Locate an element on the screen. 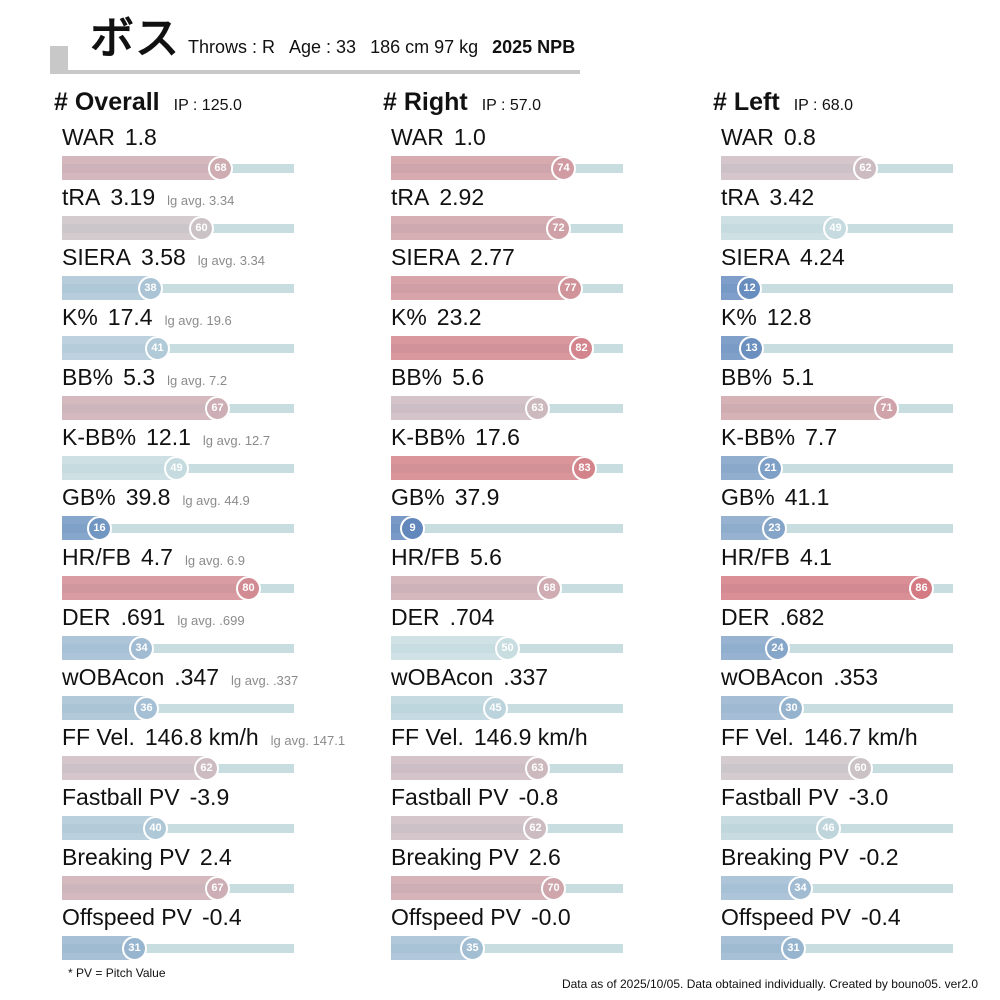 The height and width of the screenshot is (1000, 1000). percentile-dot: 34 is located at coordinates (141, 648).